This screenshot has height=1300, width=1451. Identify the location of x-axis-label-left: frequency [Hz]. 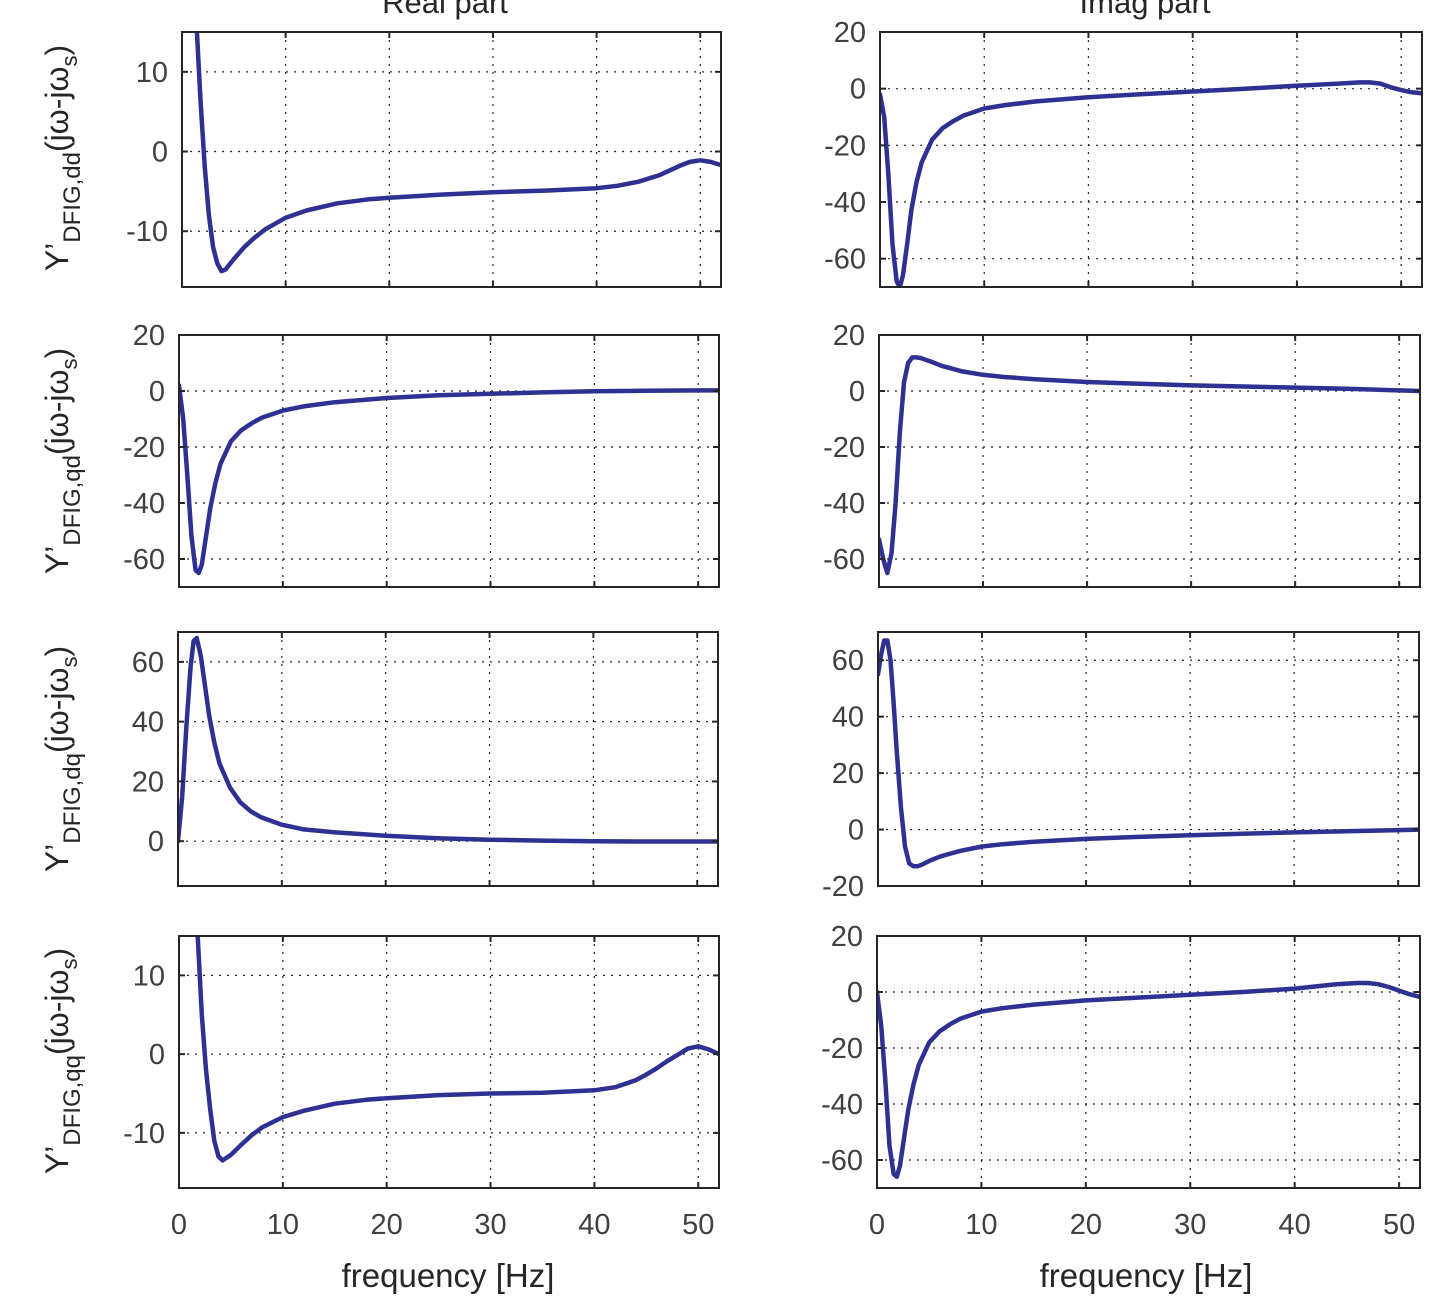
(448, 1275).